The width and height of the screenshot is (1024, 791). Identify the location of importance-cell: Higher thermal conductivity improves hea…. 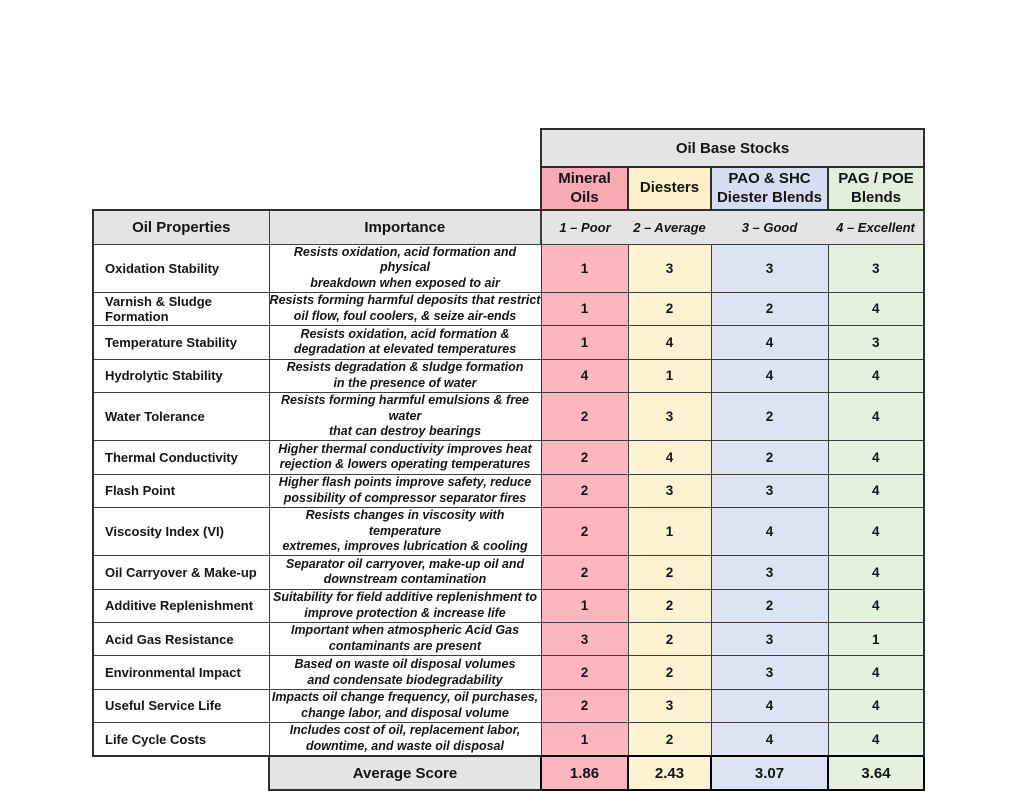
(405, 457).